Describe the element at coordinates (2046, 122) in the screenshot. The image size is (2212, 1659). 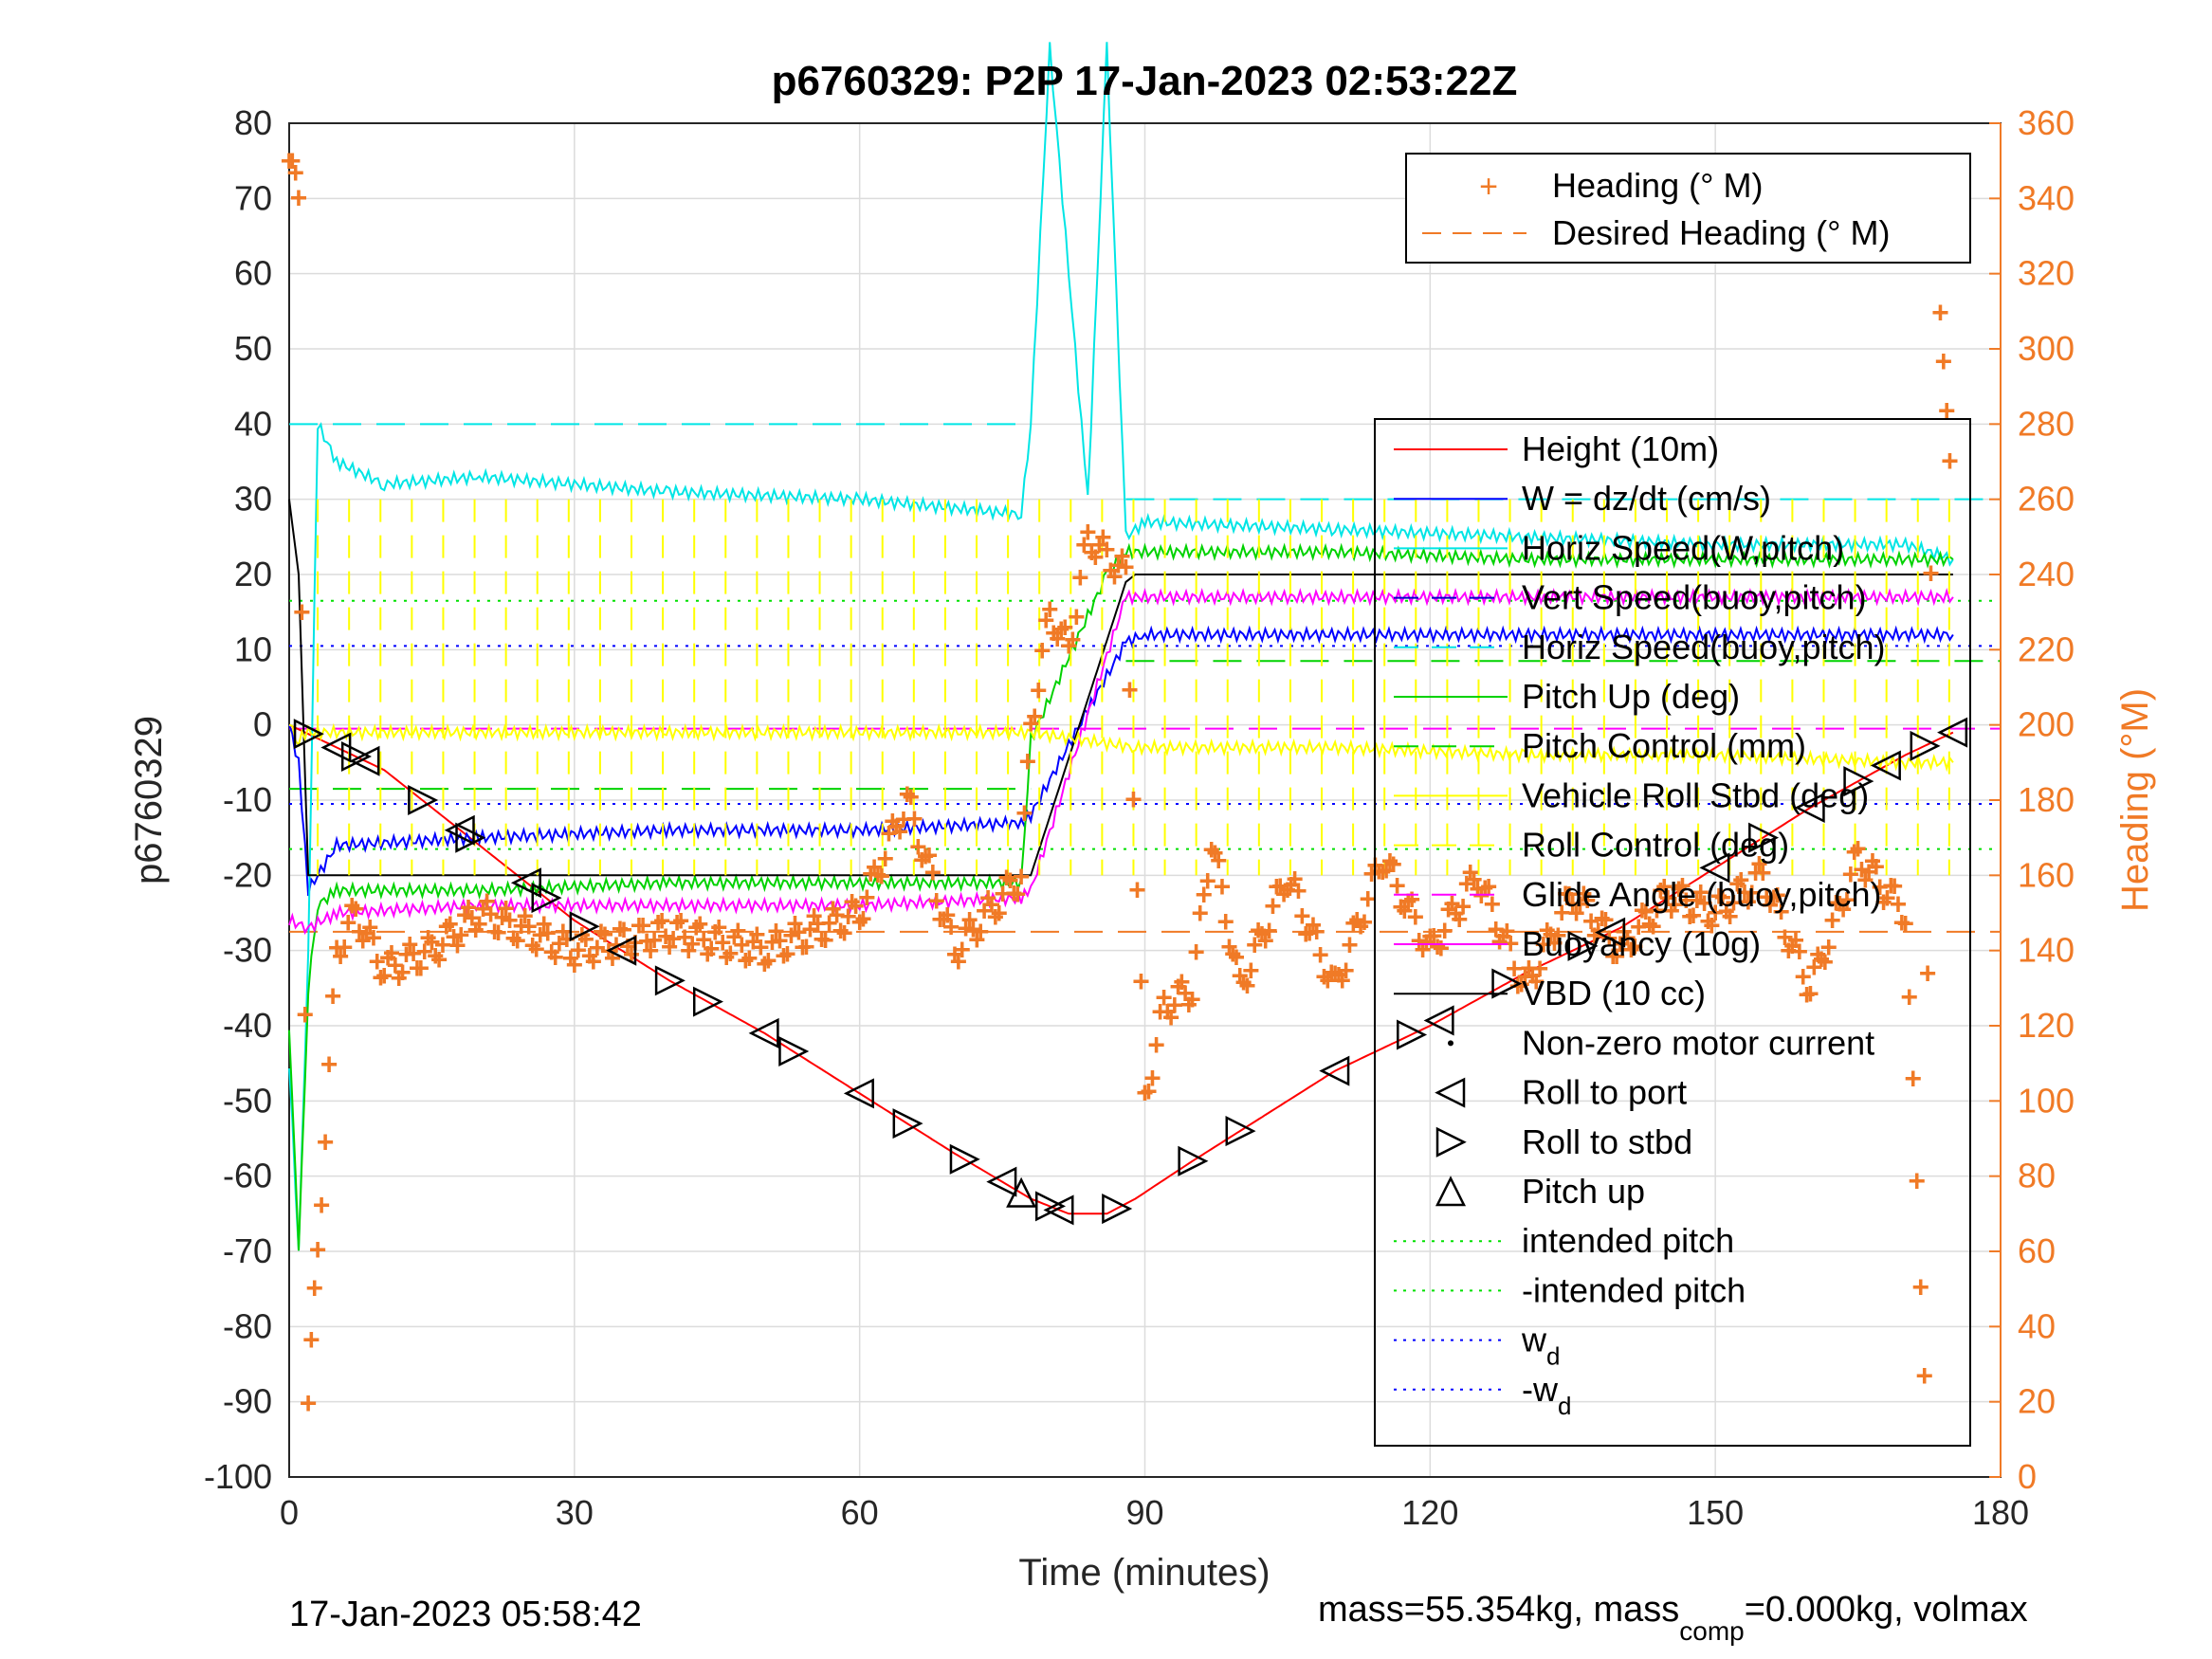
I see `right-y-tick-label: 360` at that location.